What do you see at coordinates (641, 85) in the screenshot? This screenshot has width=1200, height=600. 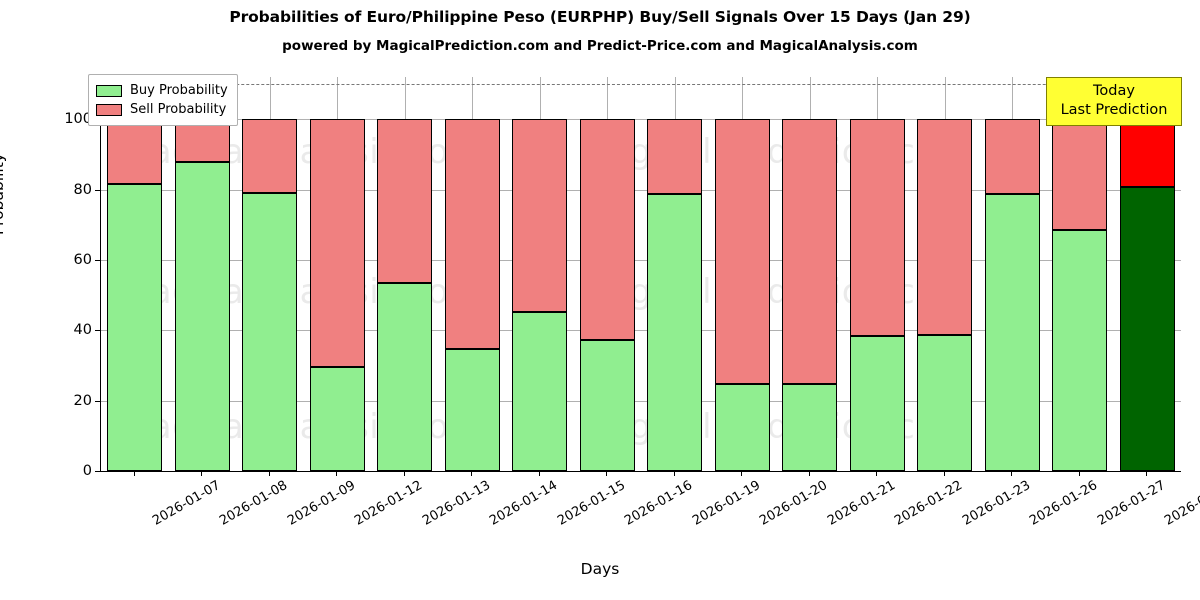 I see `reference-line` at bounding box center [641, 85].